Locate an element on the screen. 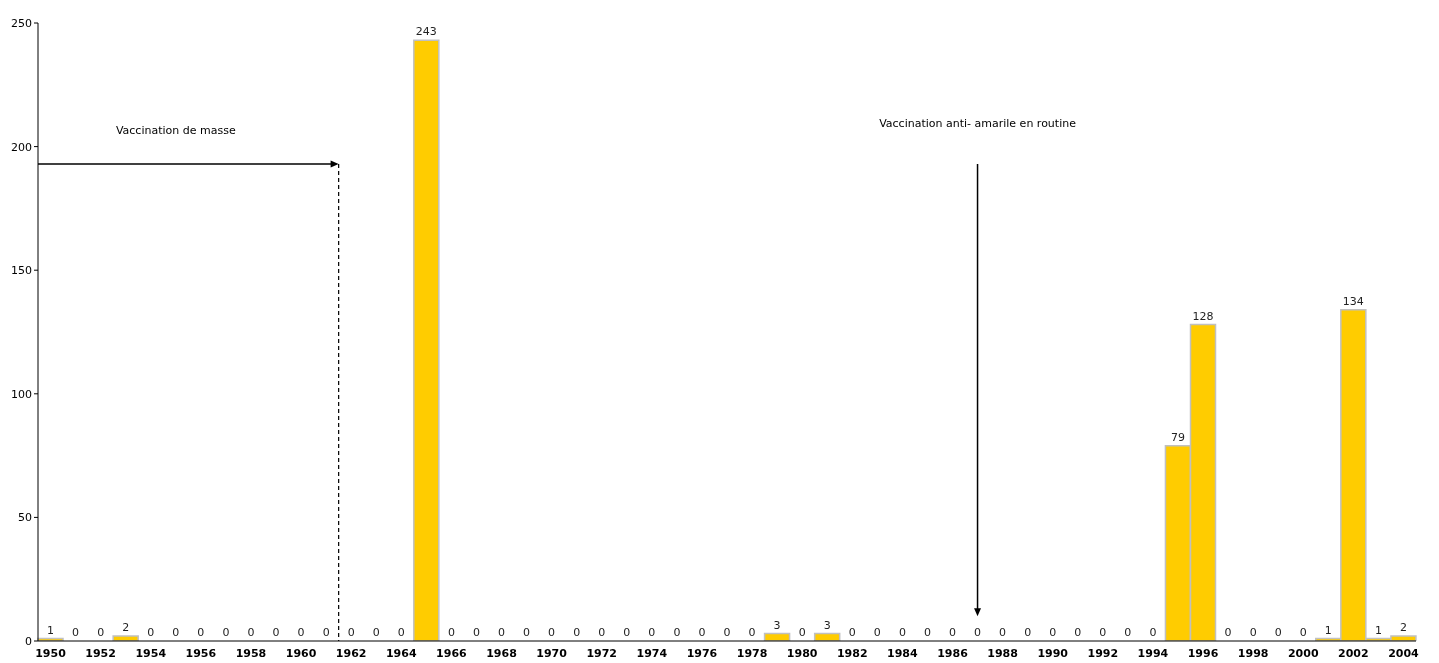 This screenshot has width=1439, height=663. x-tick-label: 1984 is located at coordinates (903, 653).